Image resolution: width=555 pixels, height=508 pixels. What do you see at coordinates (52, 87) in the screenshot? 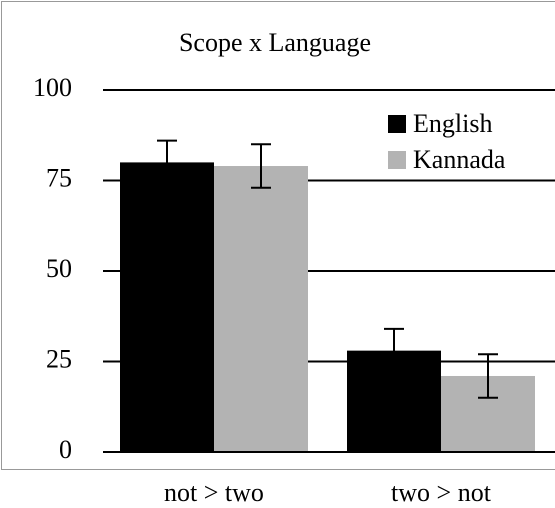
I see `y-tick-label: 100` at bounding box center [52, 87].